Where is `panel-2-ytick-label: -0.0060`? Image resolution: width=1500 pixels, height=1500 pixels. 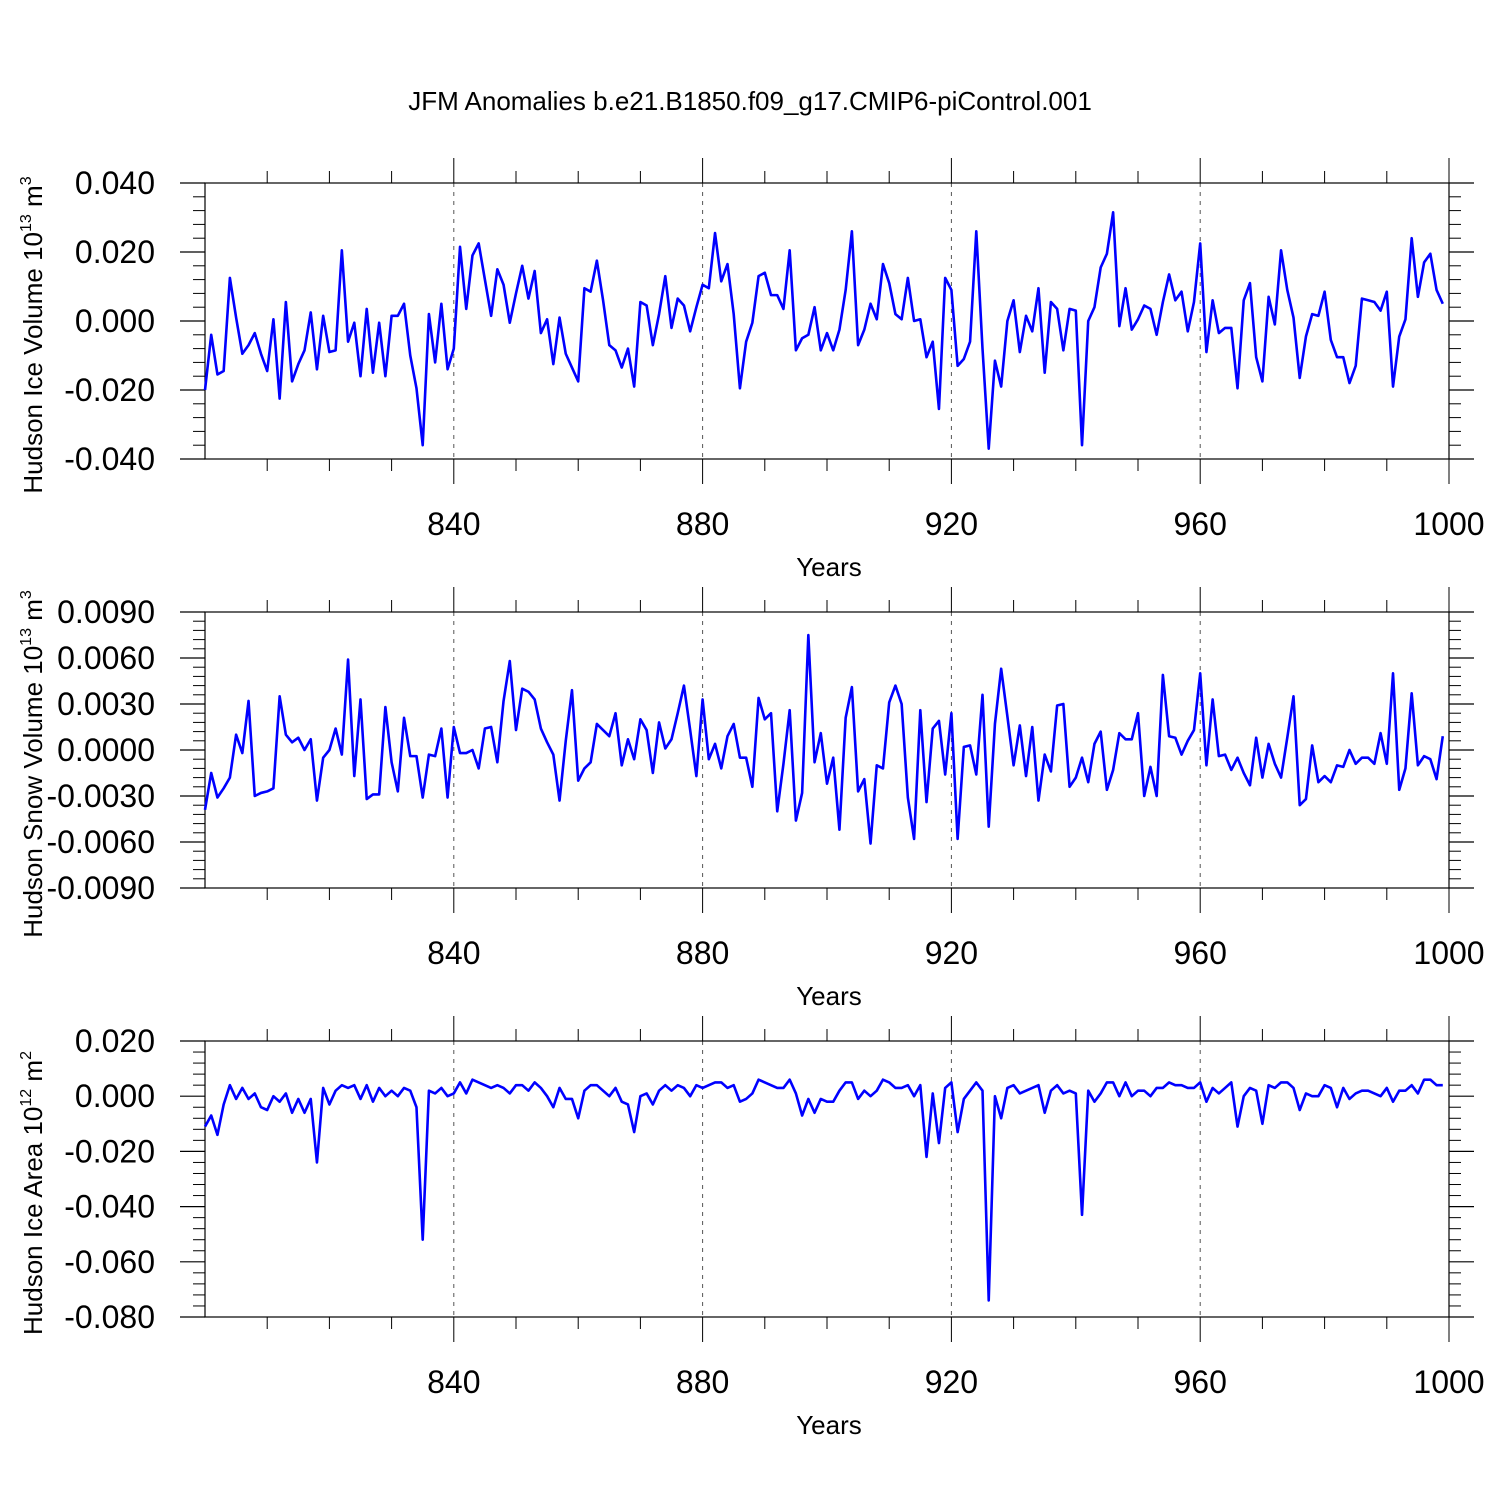
panel-2-ytick-label: -0.0060 is located at coordinates (100, 842).